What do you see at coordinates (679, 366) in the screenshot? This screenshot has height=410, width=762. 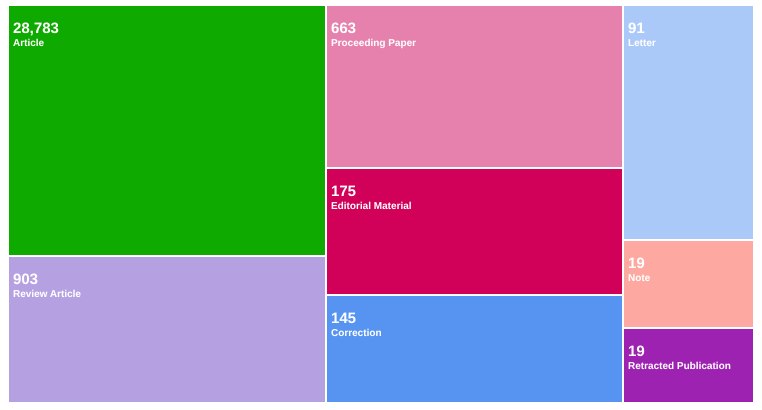 I see `category-label: Retracted Publication` at bounding box center [679, 366].